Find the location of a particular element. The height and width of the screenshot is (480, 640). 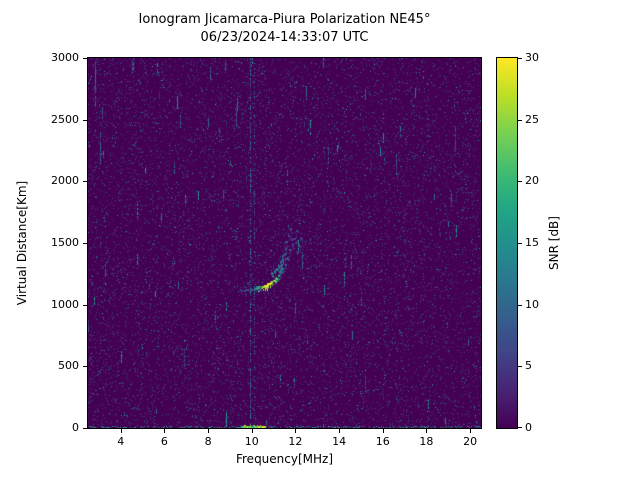

x-tick-label: 10 is located at coordinates (251, 441).